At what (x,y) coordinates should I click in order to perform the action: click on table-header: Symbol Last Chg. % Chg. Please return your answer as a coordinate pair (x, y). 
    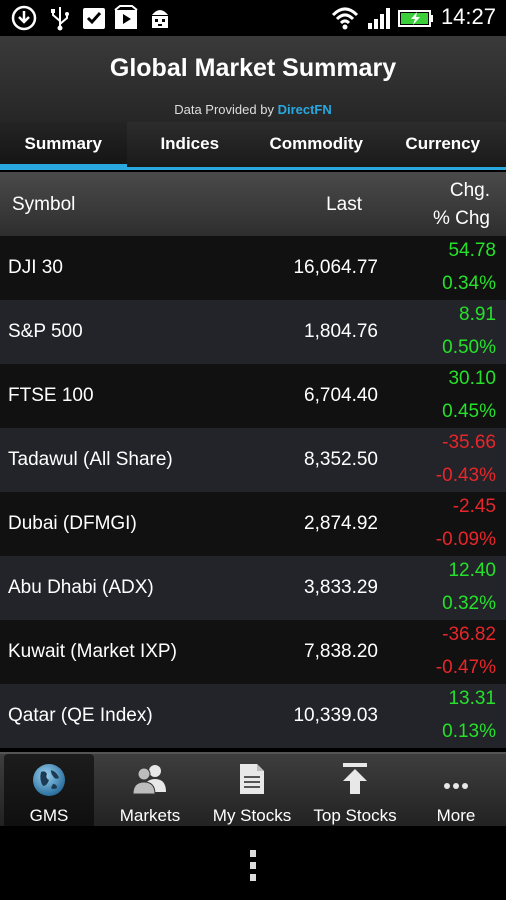
    Looking at the image, I should click on (253, 204).